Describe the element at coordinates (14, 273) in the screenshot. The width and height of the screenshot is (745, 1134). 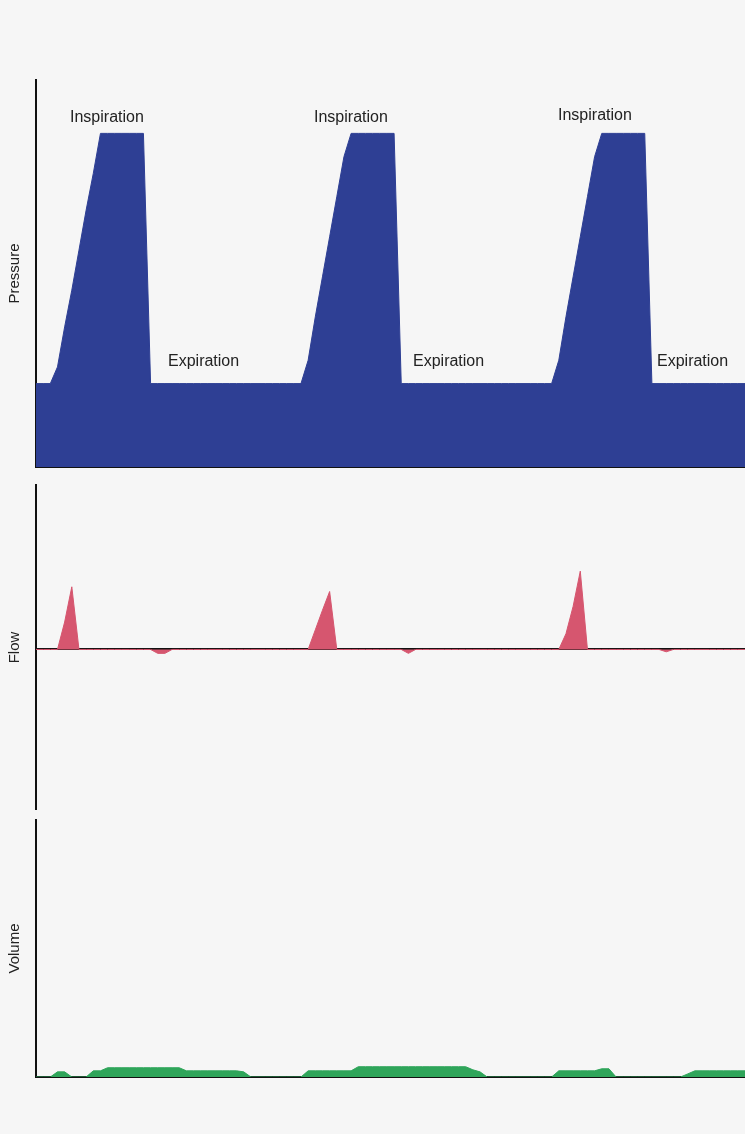
I see `y-axis-title: Pressure` at that location.